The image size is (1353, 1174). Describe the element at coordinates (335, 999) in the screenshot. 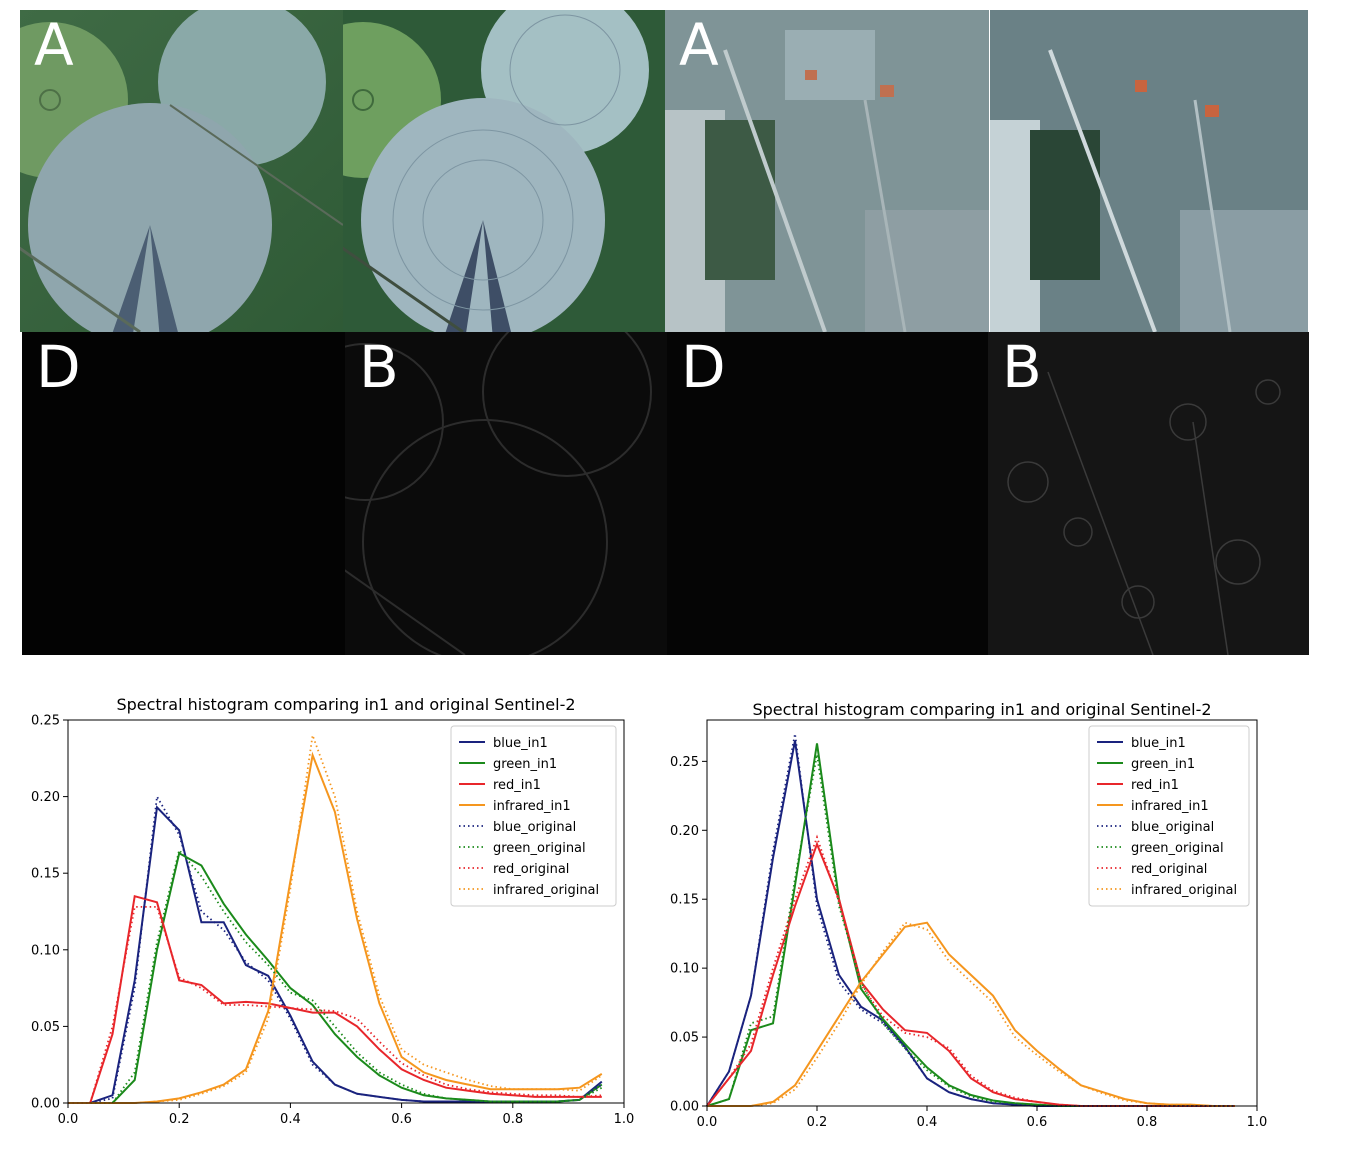

I see `series-line-red_in1` at that location.